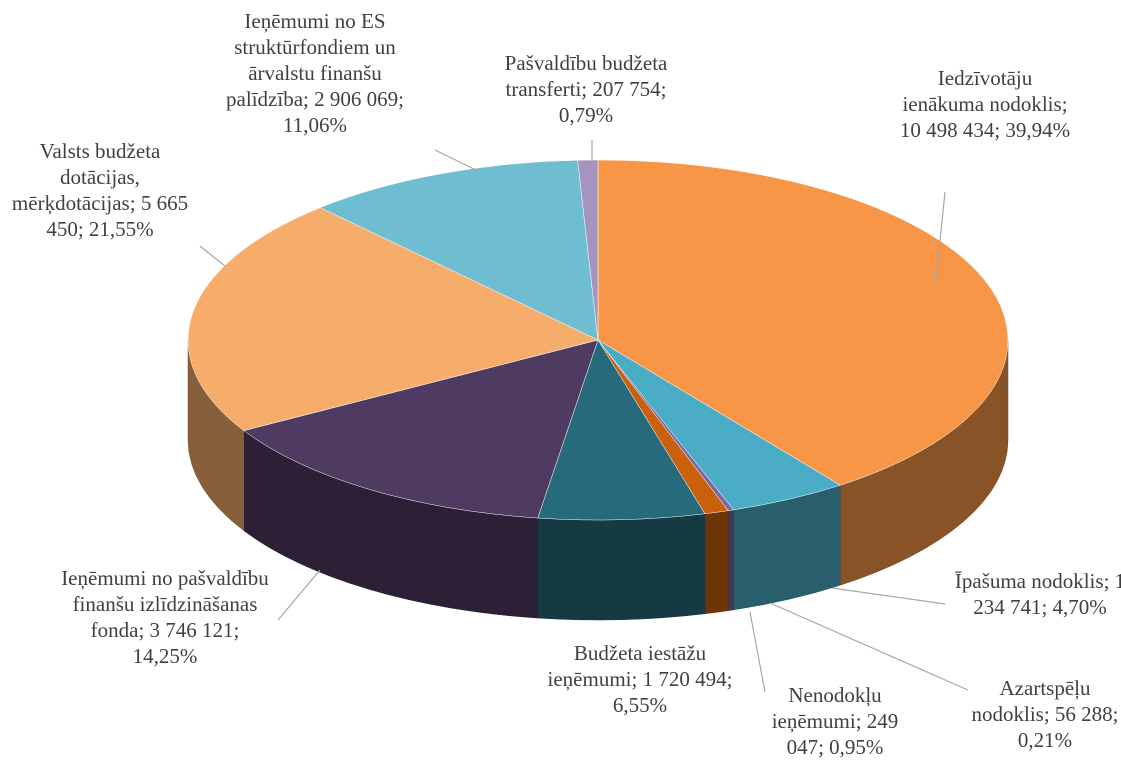 The height and width of the screenshot is (762, 1121). What do you see at coordinates (586, 76) in the screenshot?
I see `label-part: Pašvaldību budžeta transferti` at bounding box center [586, 76].